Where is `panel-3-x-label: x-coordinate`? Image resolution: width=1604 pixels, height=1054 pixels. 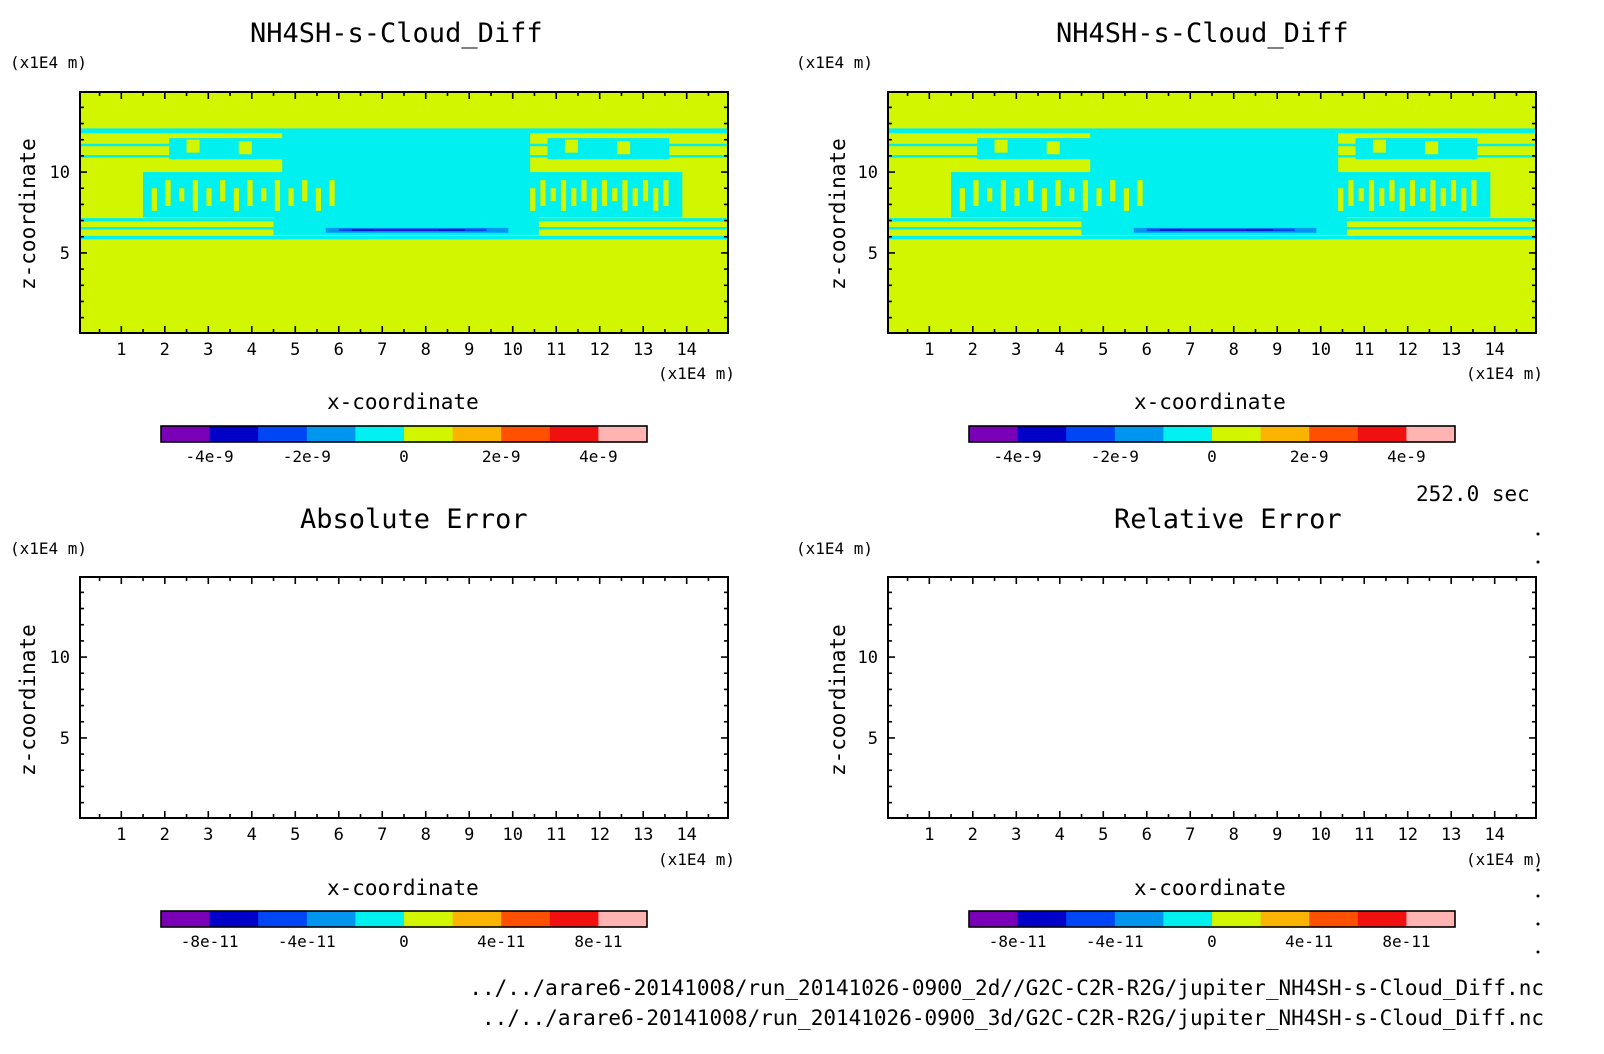
panel-3-x-label: x-coordinate is located at coordinates (403, 888).